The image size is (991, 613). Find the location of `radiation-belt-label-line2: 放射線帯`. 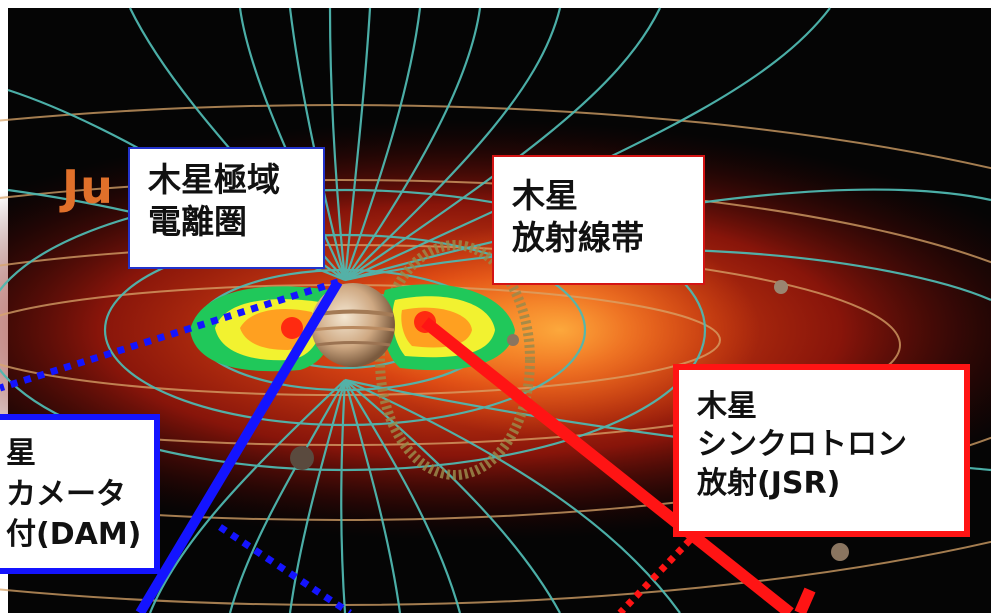

radiation-belt-label-line2: 放射線帯 is located at coordinates (578, 238).